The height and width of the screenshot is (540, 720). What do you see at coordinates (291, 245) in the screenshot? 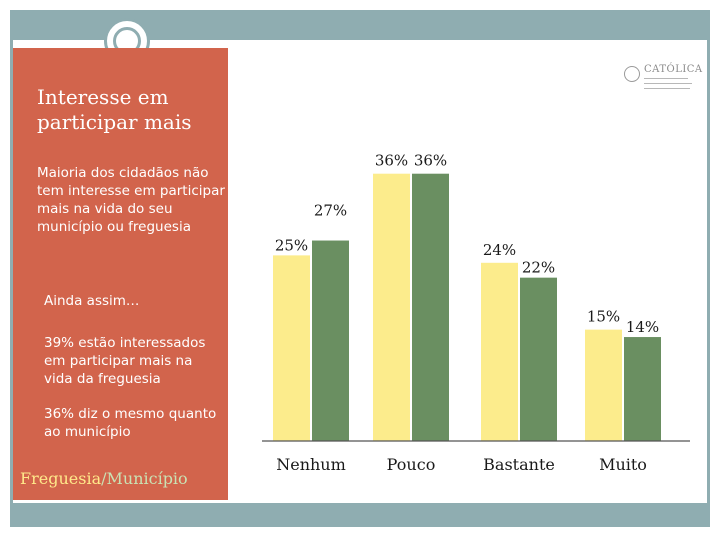
I see `data-label-freguesia: 25%` at bounding box center [291, 245].